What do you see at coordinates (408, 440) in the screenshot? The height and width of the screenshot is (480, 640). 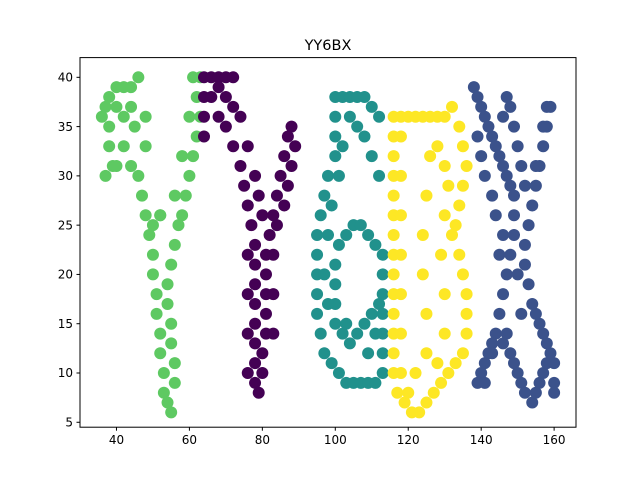 I see `x-tick-label: 120` at bounding box center [408, 440].